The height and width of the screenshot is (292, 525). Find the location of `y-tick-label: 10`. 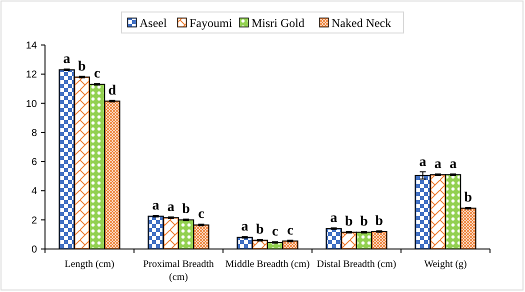

y-tick-label: 10 is located at coordinates (32, 104).